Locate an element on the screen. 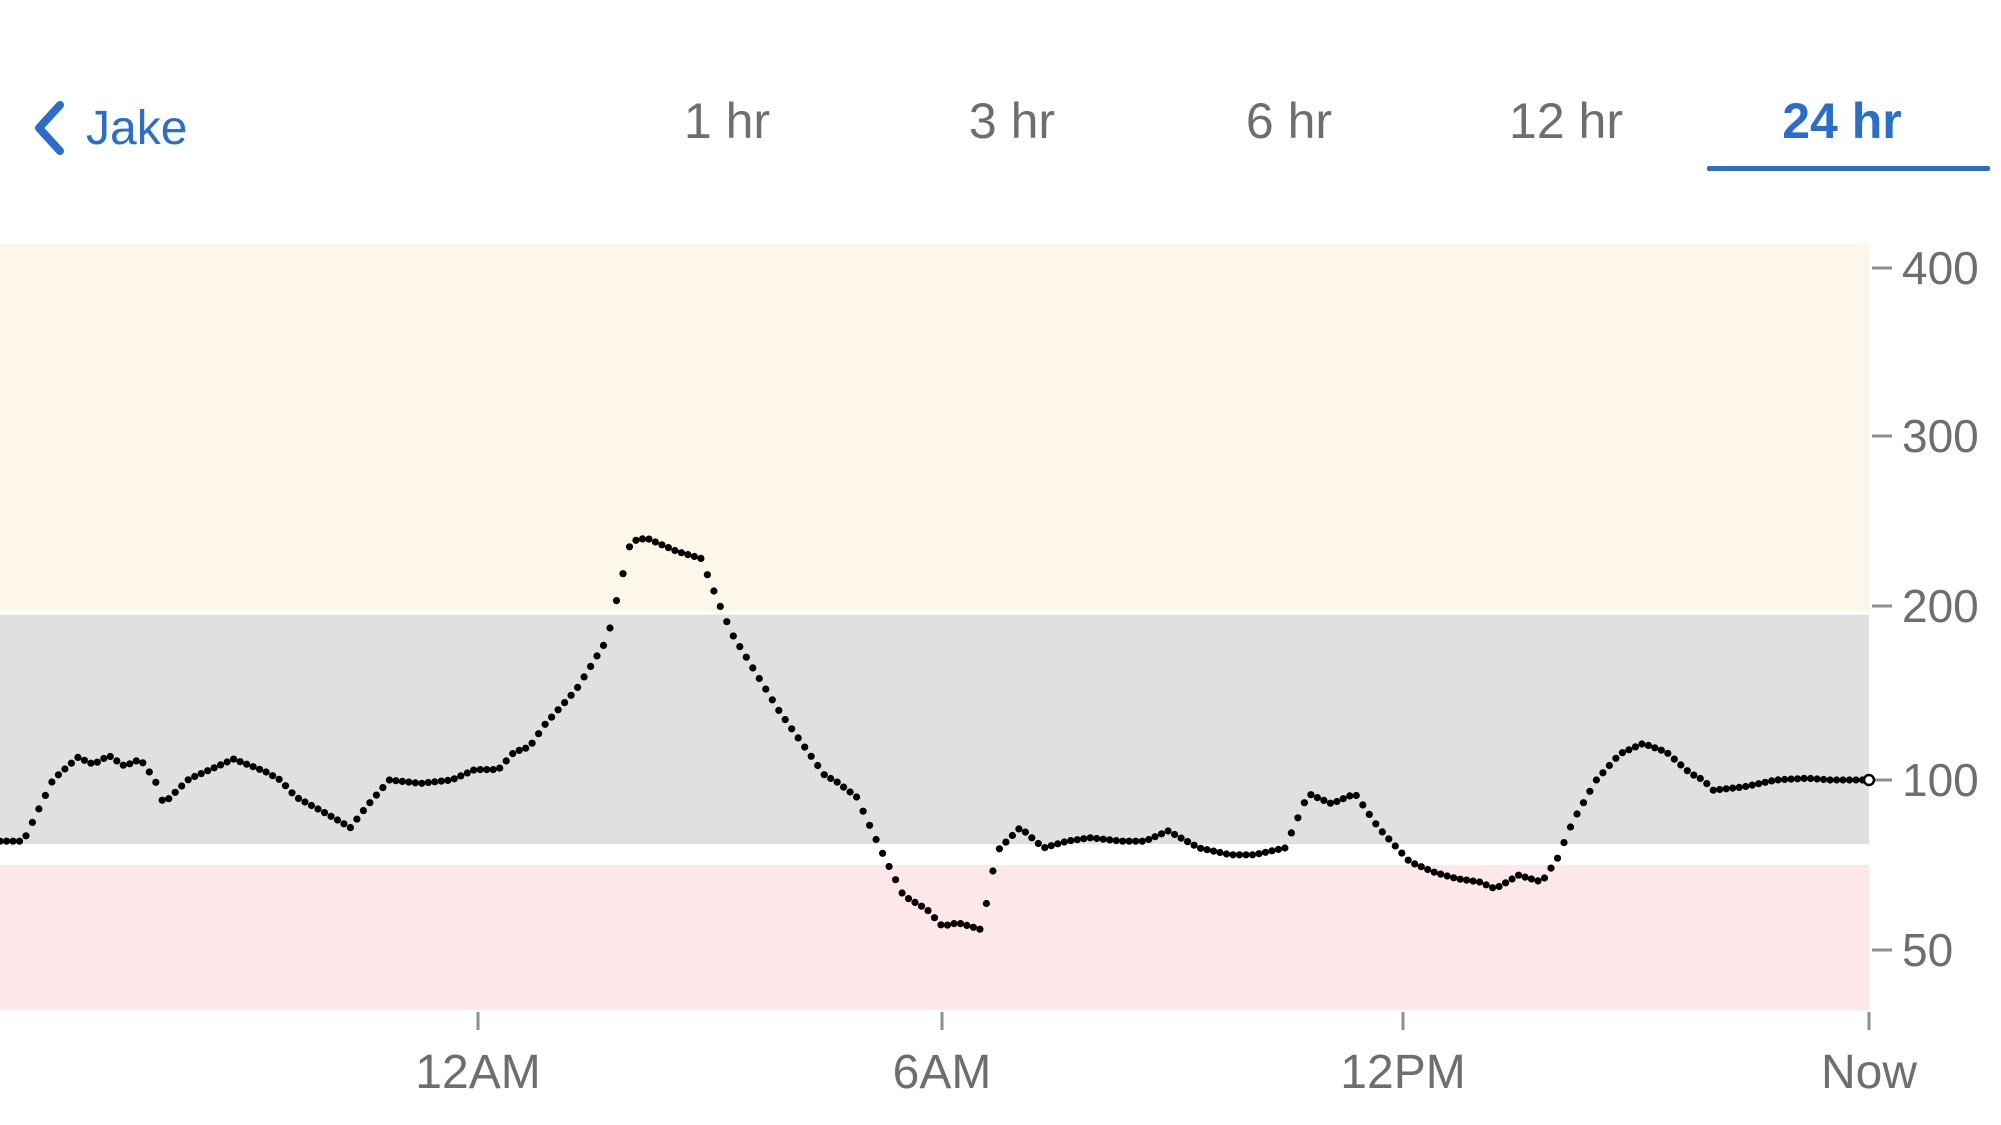  tab-1hr: 1 hr is located at coordinates (727, 121).